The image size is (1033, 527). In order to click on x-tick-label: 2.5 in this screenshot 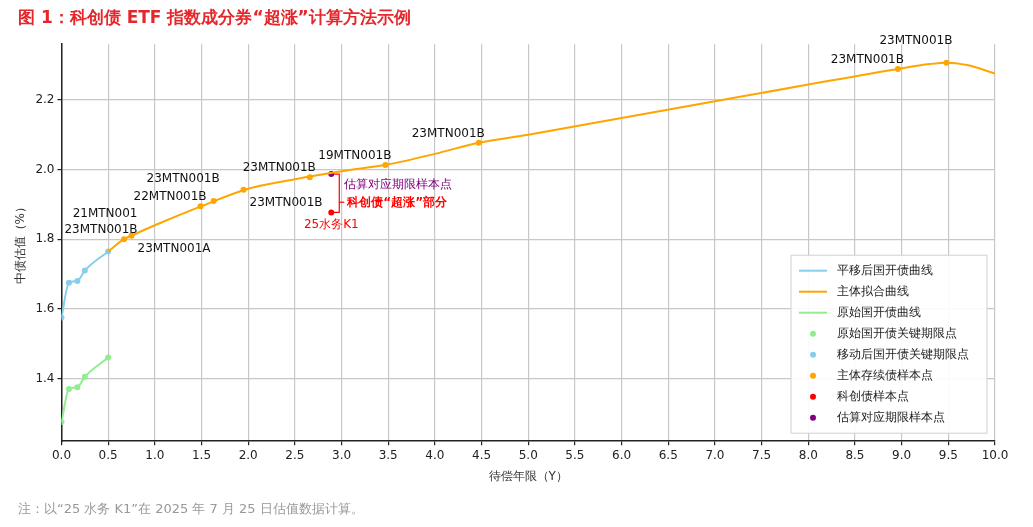, I will do `click(295, 454)`.